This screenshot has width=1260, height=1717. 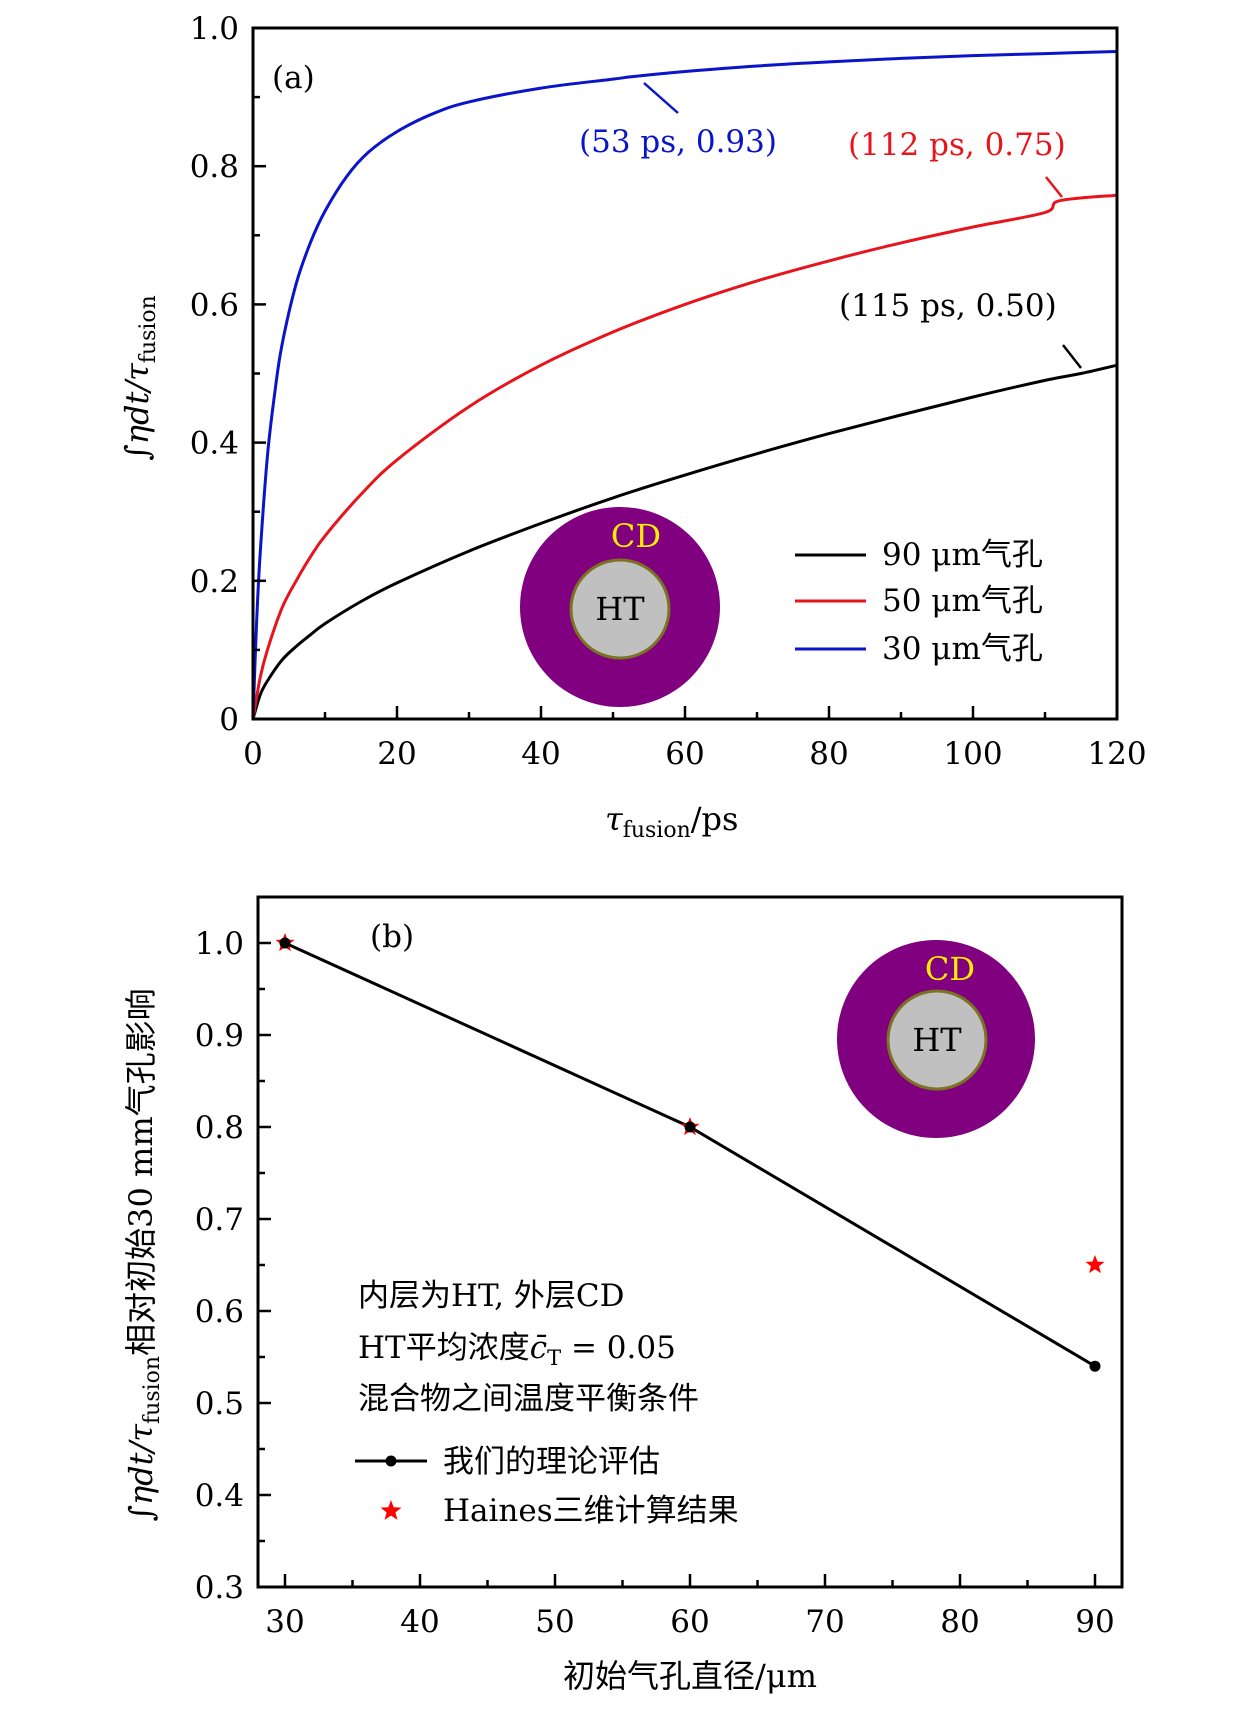 What do you see at coordinates (689, 1622) in the screenshot?
I see `panel-b-x-tick-label: 60` at bounding box center [689, 1622].